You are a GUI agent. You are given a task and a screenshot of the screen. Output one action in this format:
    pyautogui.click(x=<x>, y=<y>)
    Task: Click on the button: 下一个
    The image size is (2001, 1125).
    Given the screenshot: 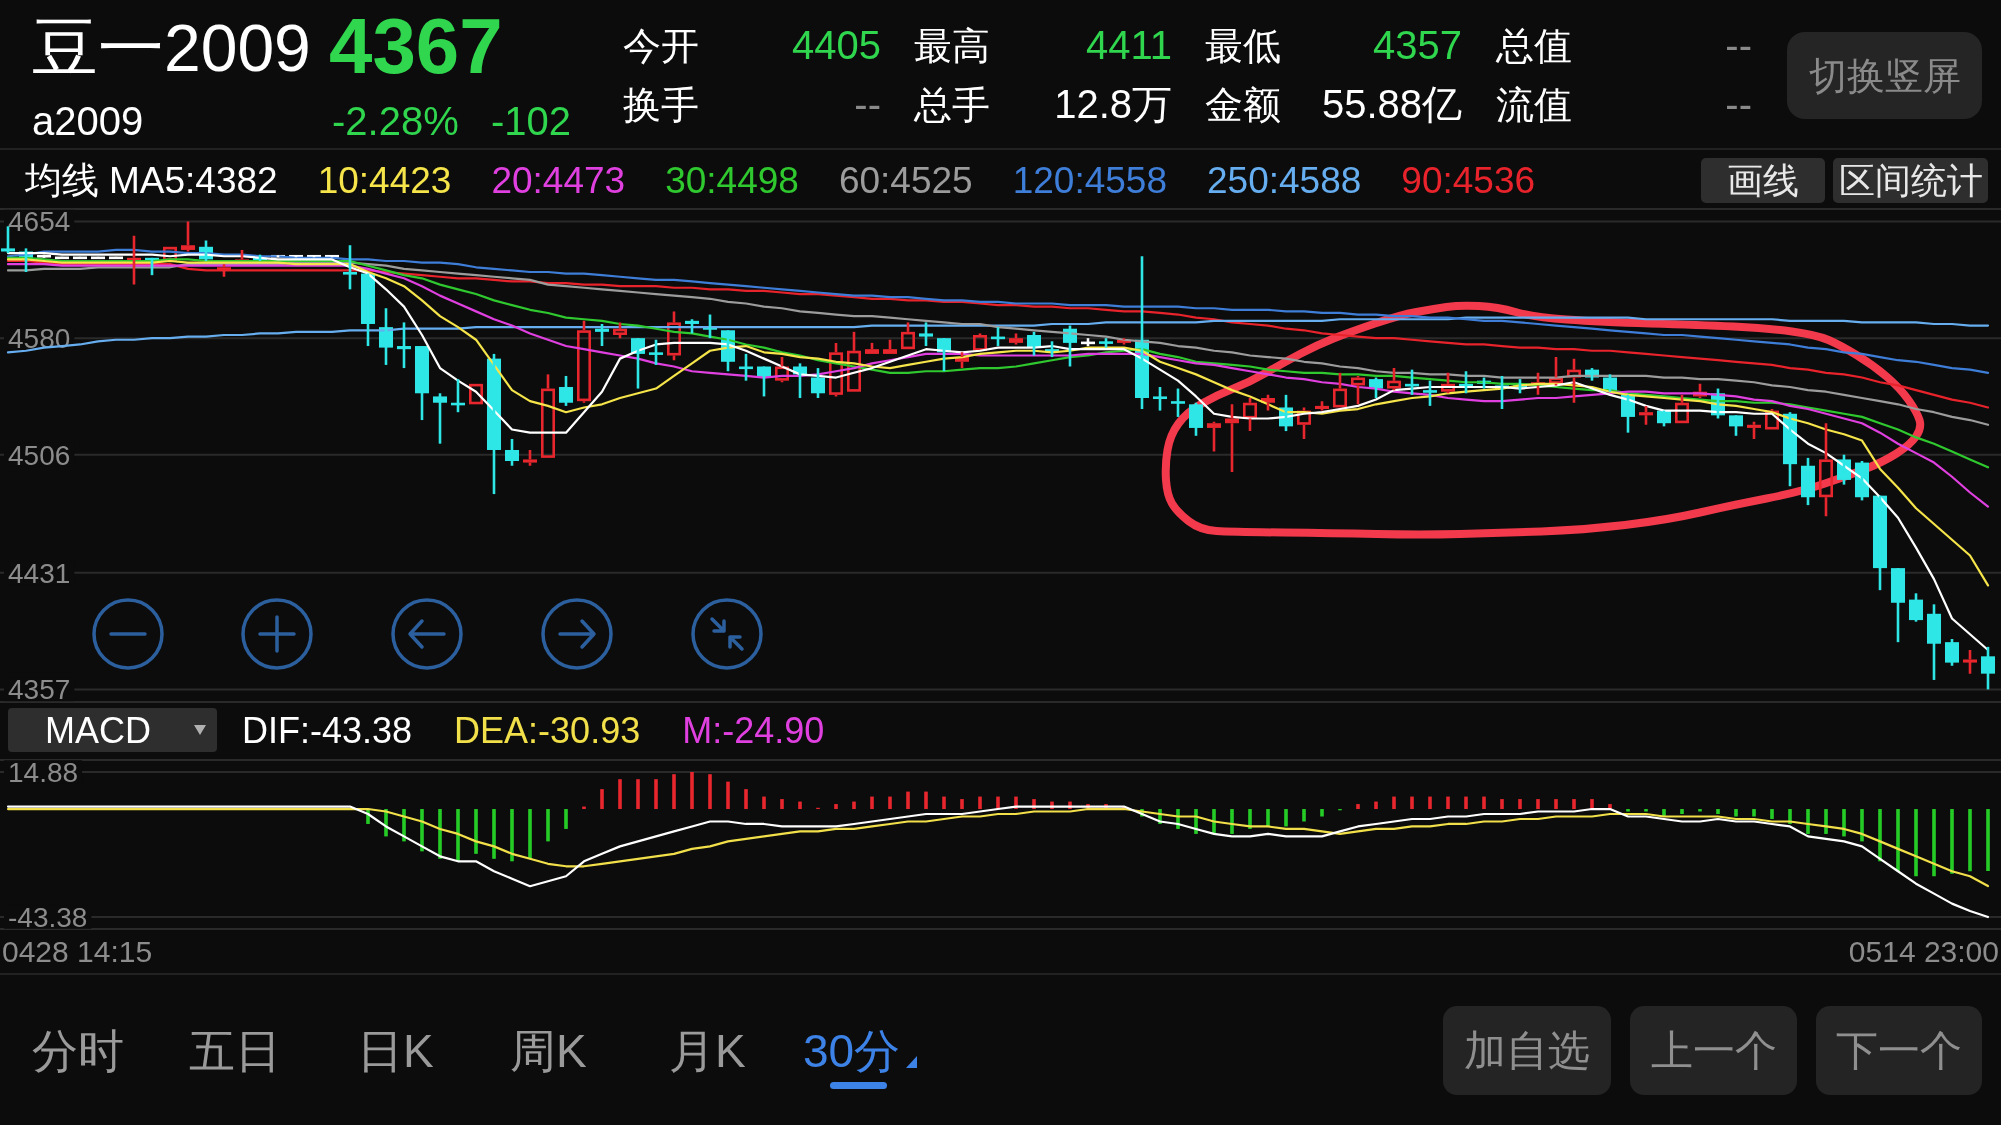 What is the action you would take?
    pyautogui.click(x=1899, y=1050)
    